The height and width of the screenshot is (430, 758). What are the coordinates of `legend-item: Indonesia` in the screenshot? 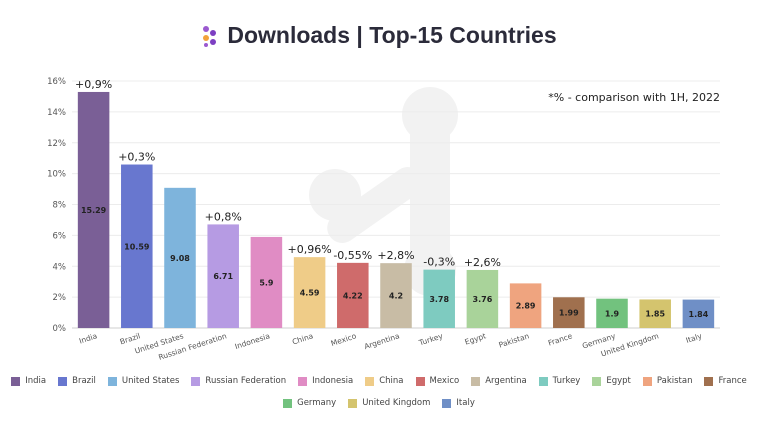 It's located at (325, 381).